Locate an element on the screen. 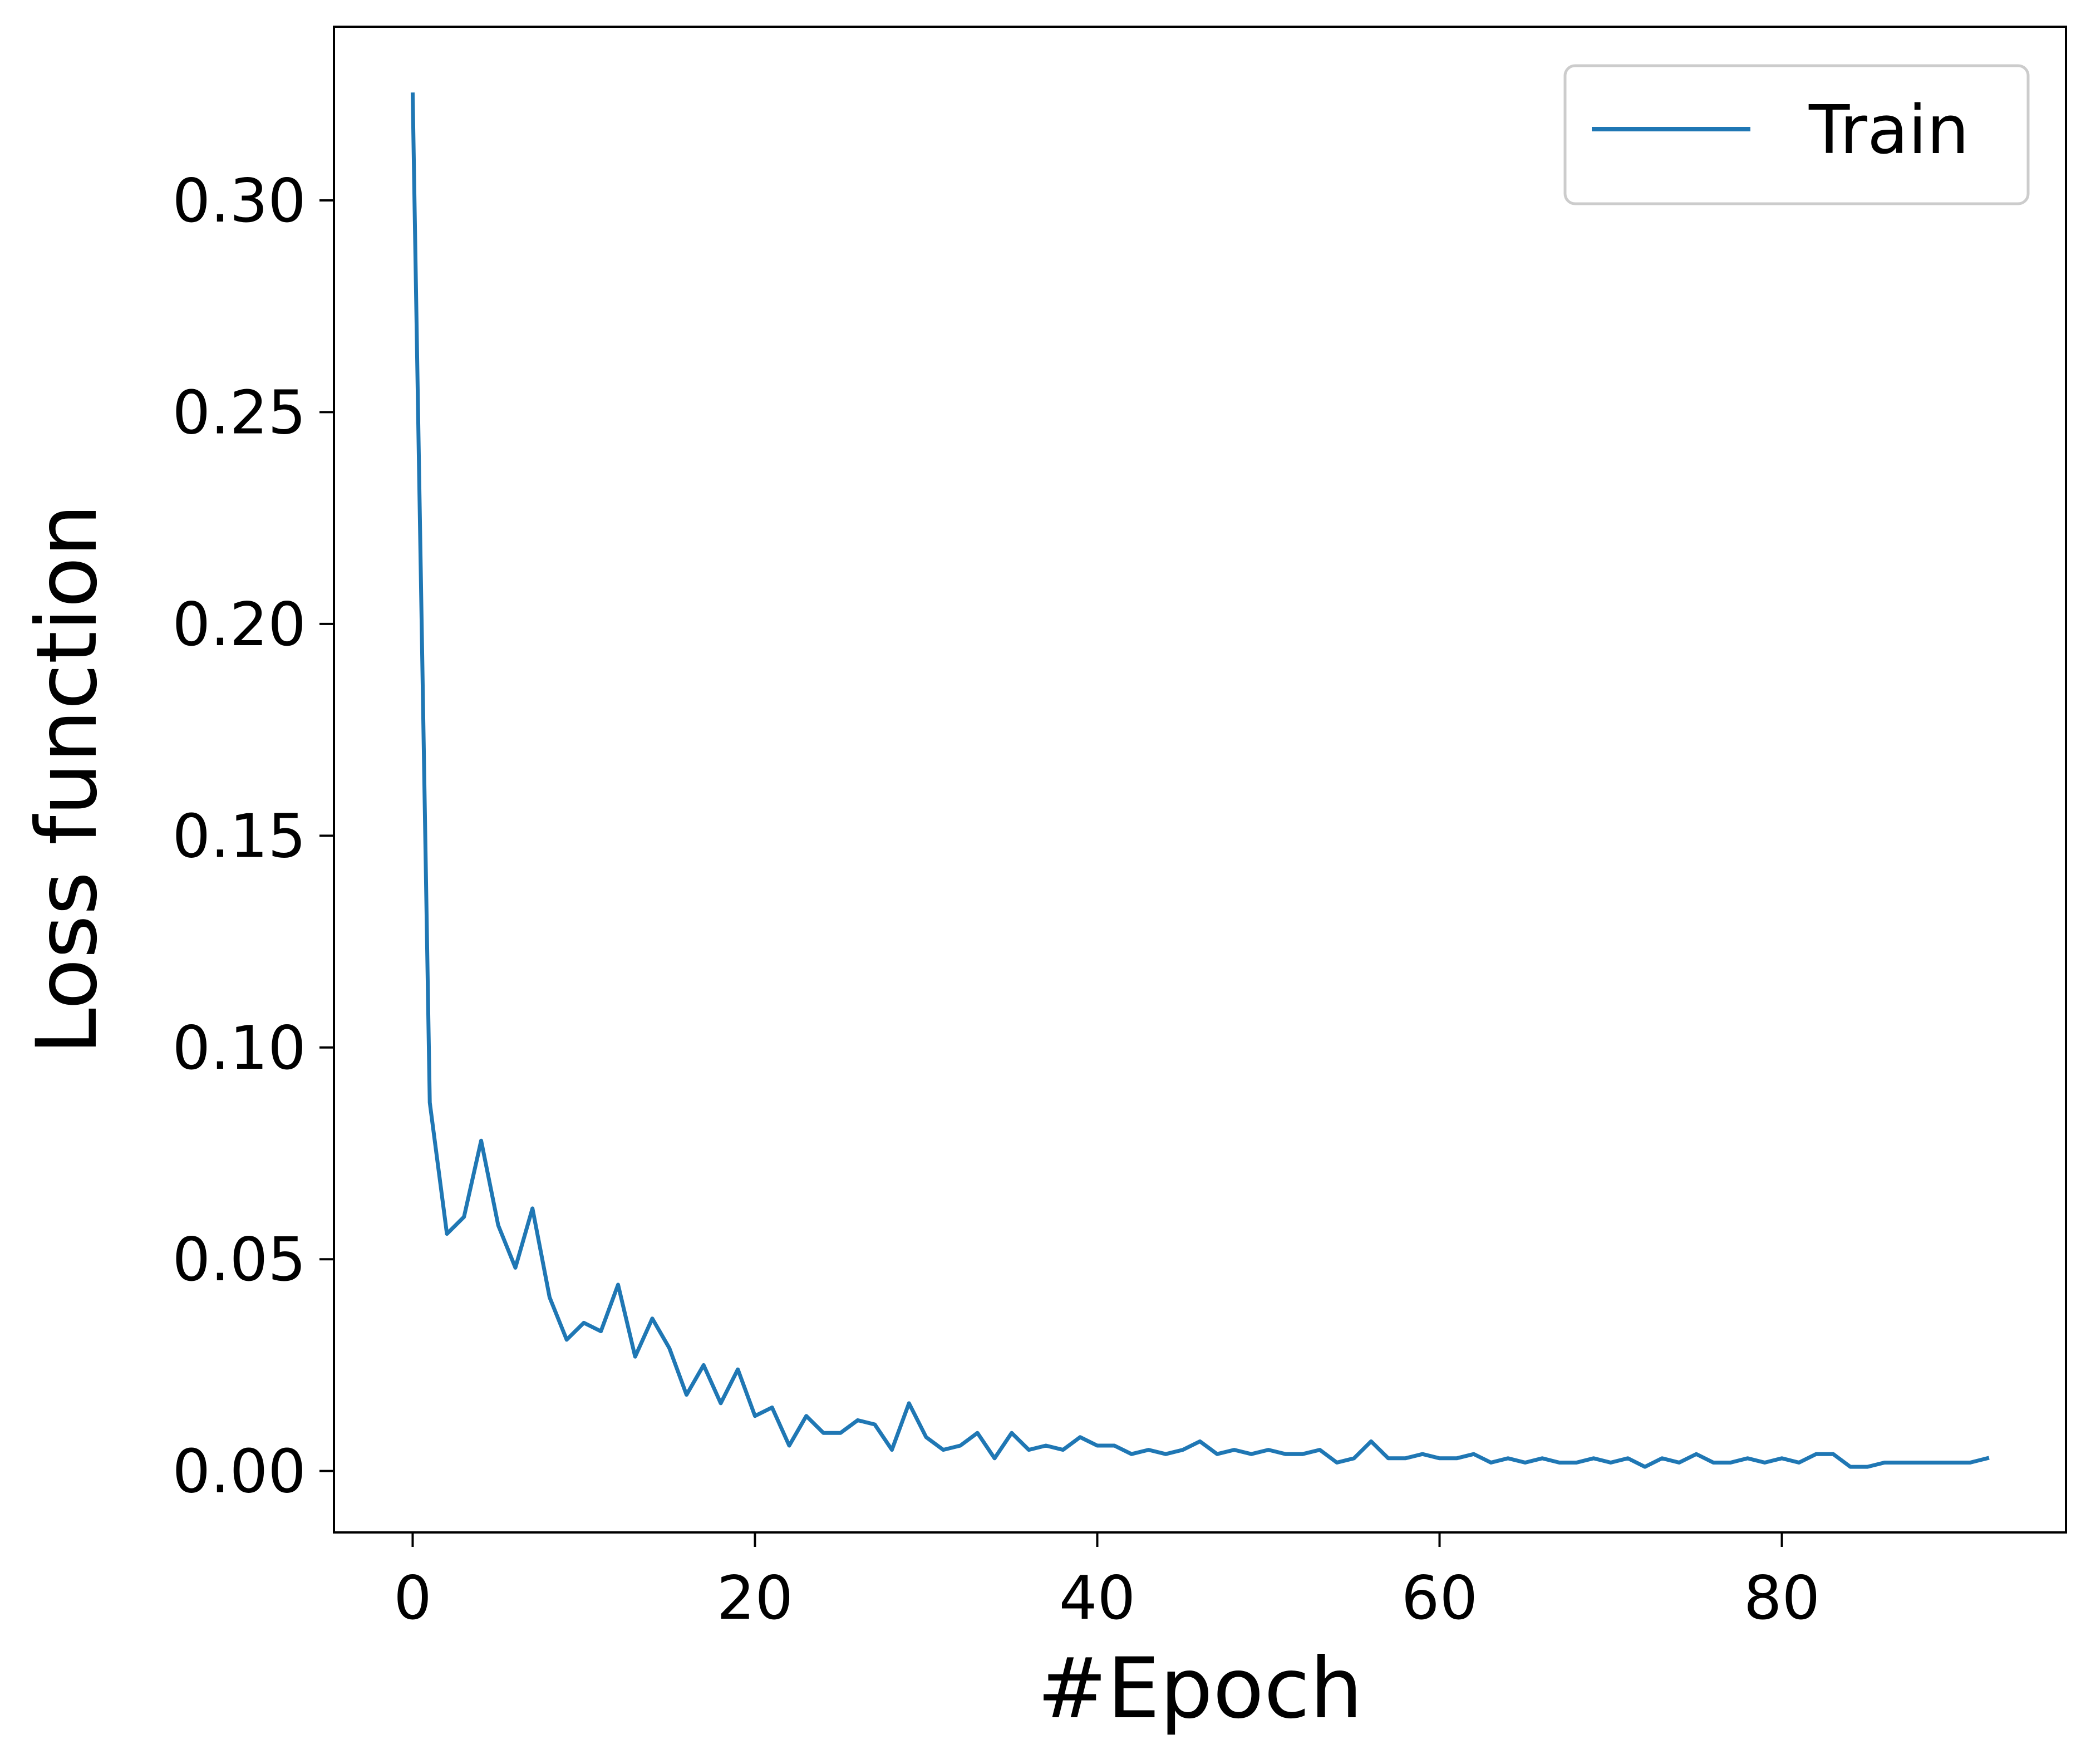 The width and height of the screenshot is (2086, 1764). y-axis-label: Loss function is located at coordinates (67, 779).